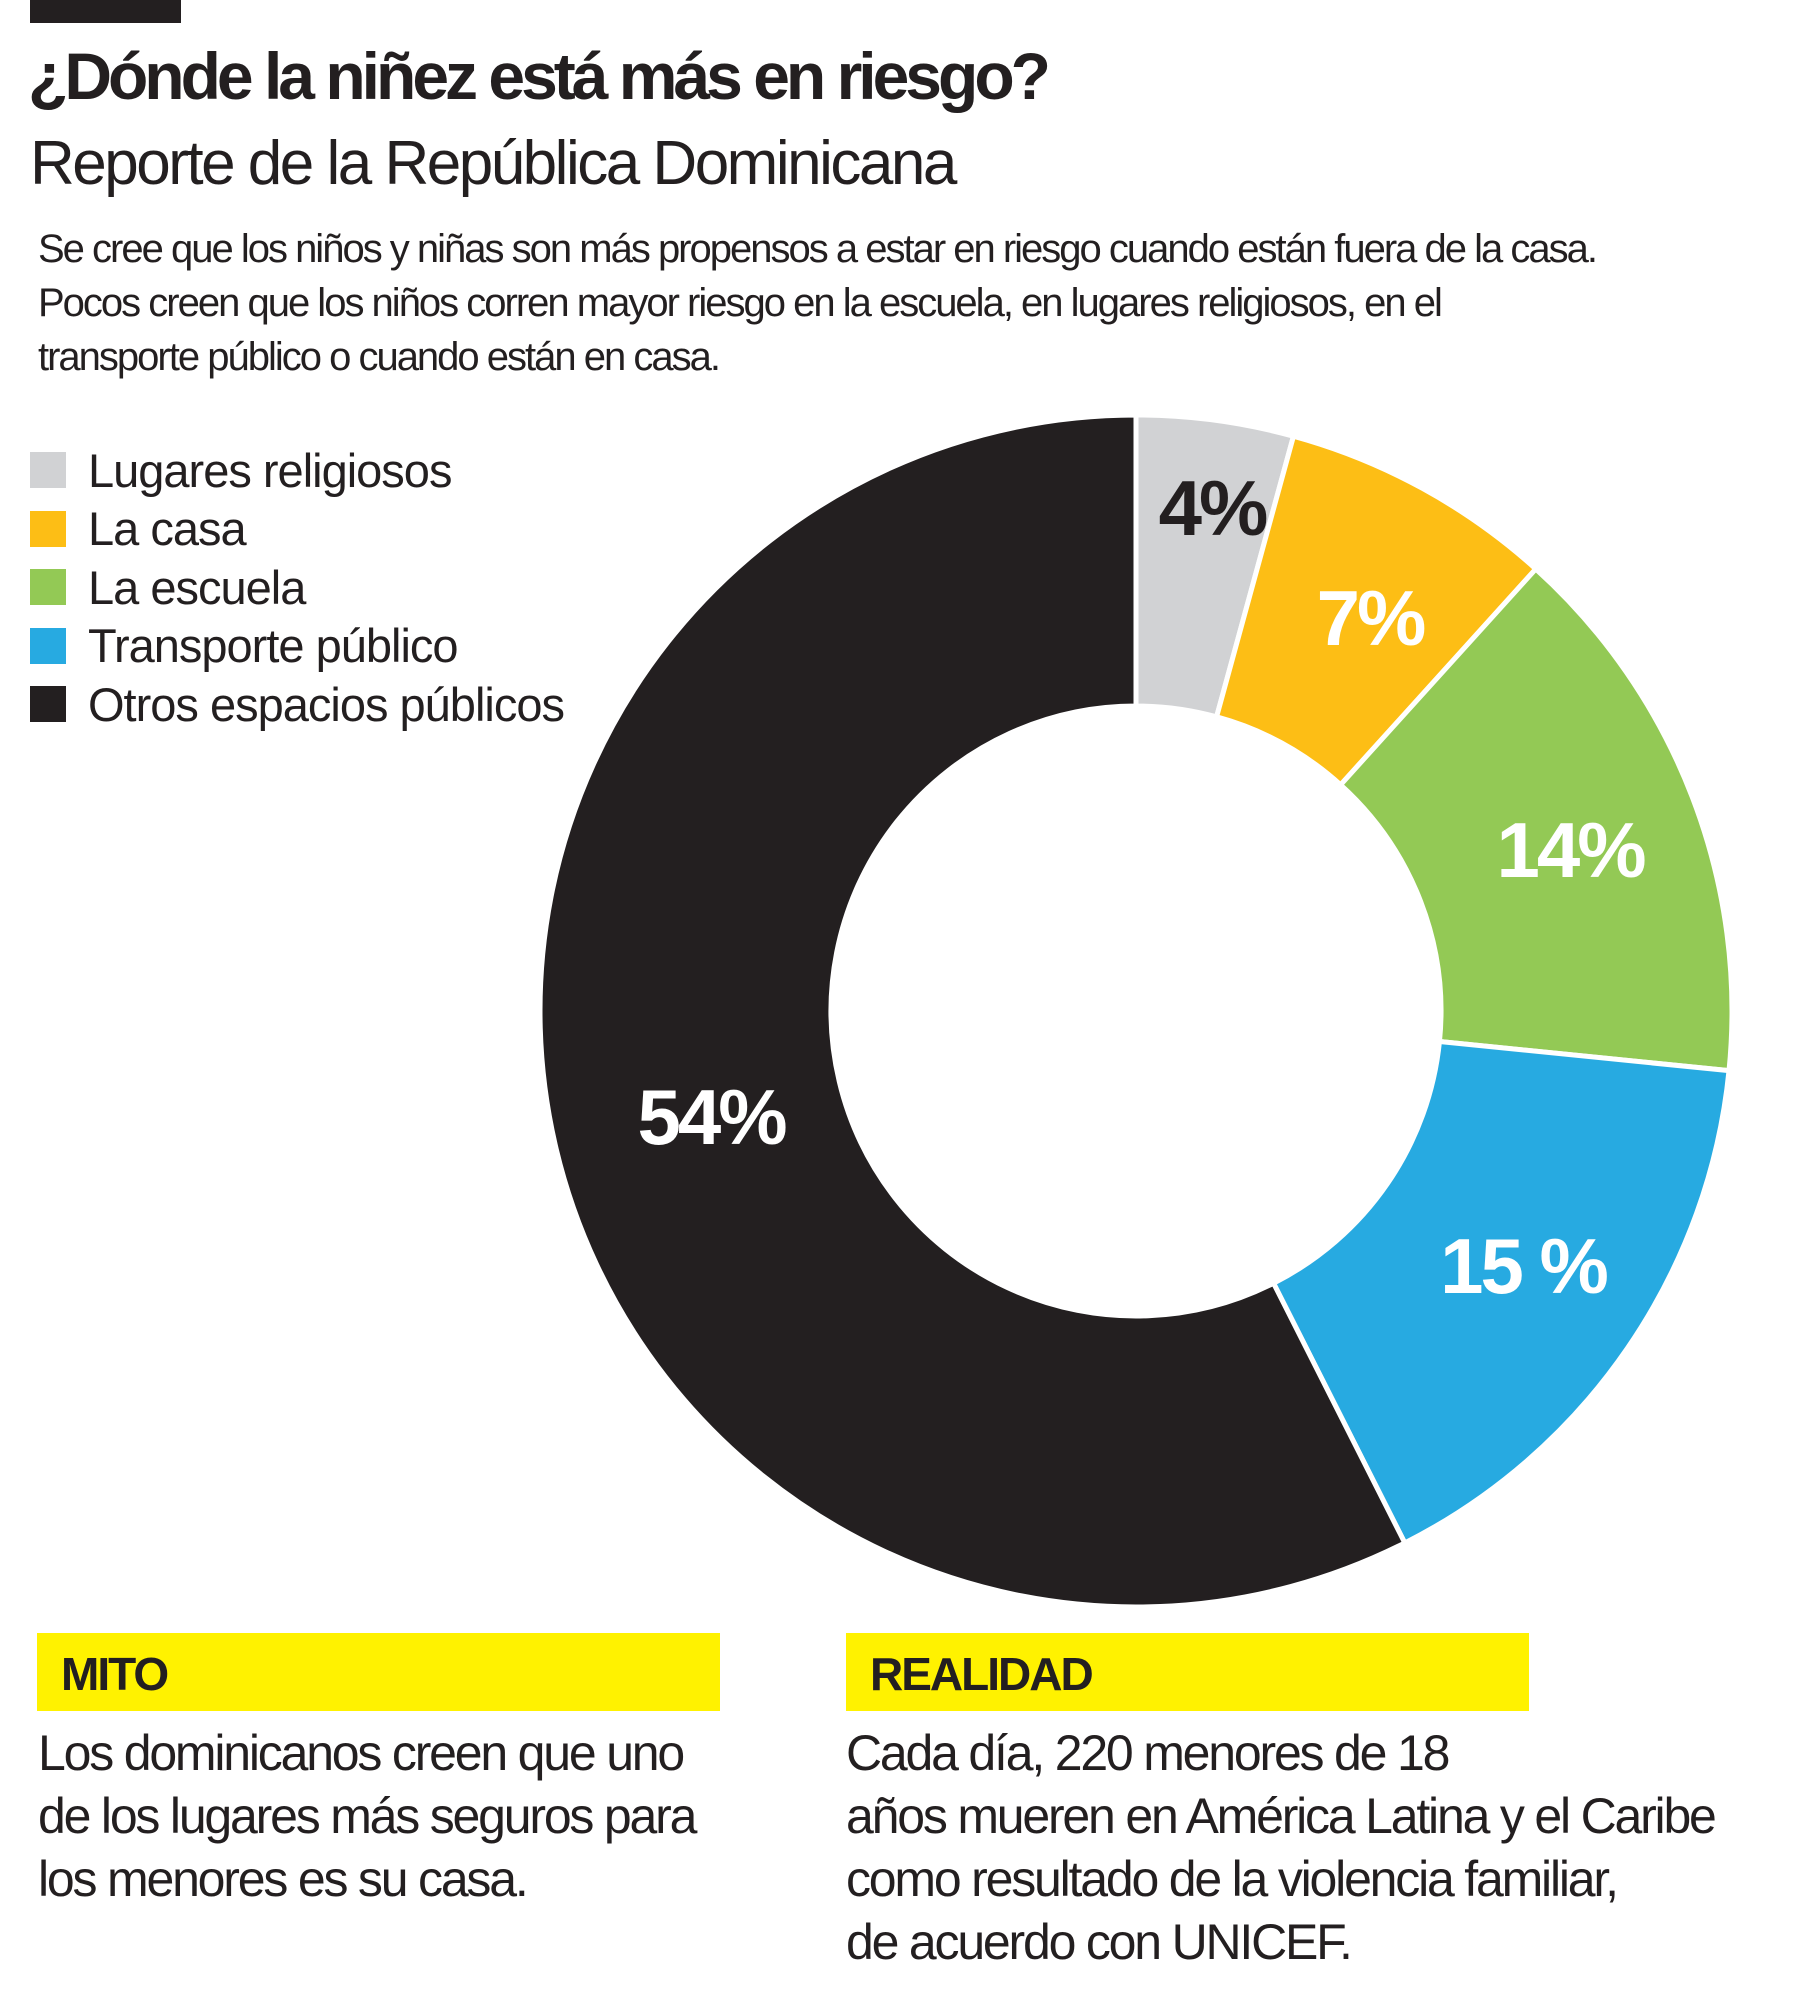 This screenshot has height=2000, width=1797. Describe the element at coordinates (1570, 850) in the screenshot. I see `data-label: 14%` at that location.